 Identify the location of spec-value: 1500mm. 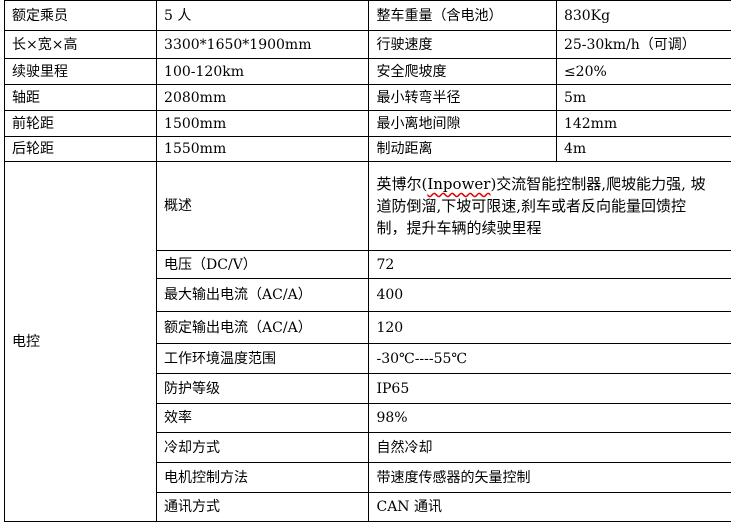
(263, 124).